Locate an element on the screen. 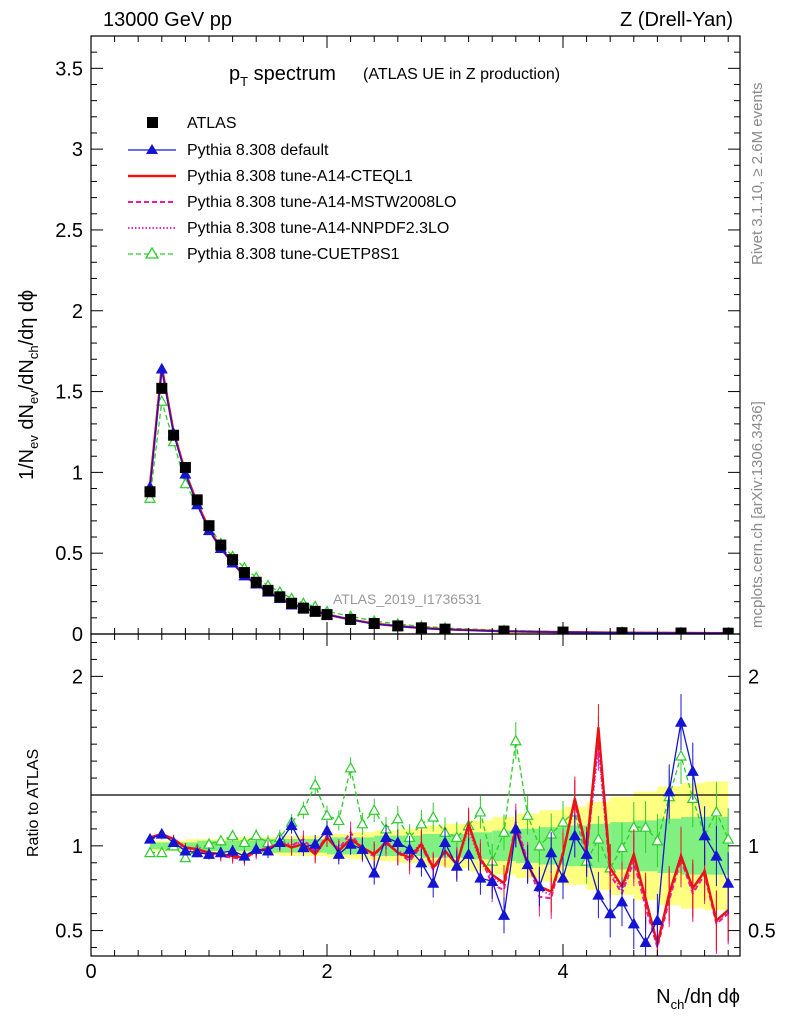 This screenshot has width=786, height=1024. header-right: Z (Drell-Yan) is located at coordinates (676, 20).